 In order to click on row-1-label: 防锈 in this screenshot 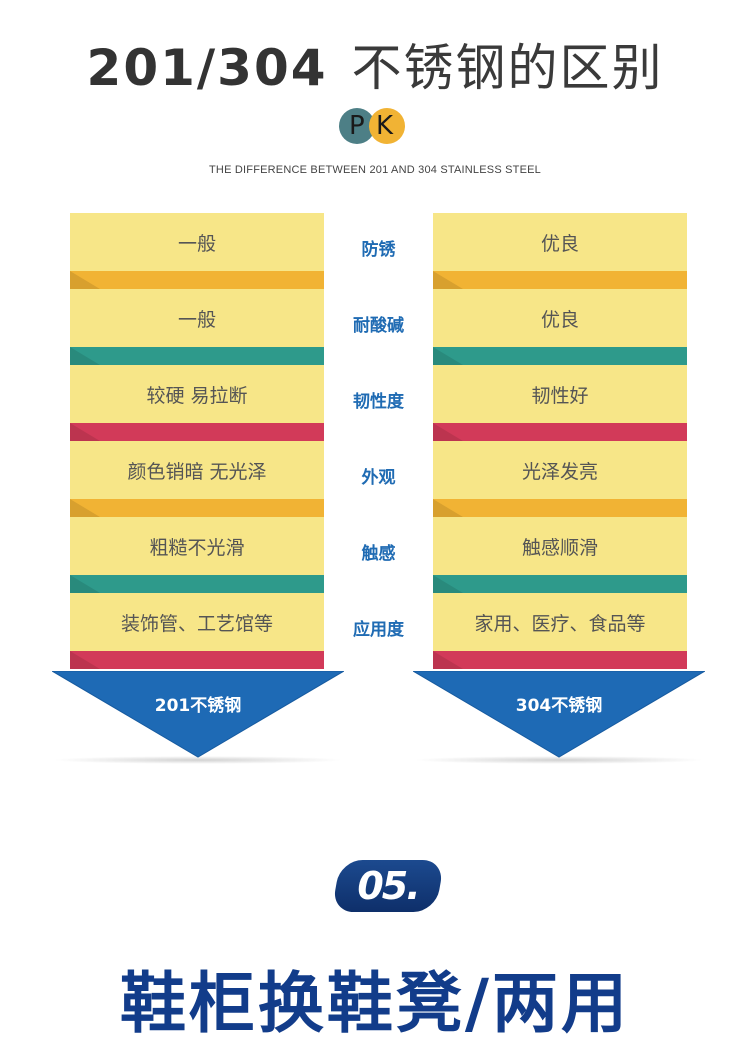, I will do `click(378, 250)`.